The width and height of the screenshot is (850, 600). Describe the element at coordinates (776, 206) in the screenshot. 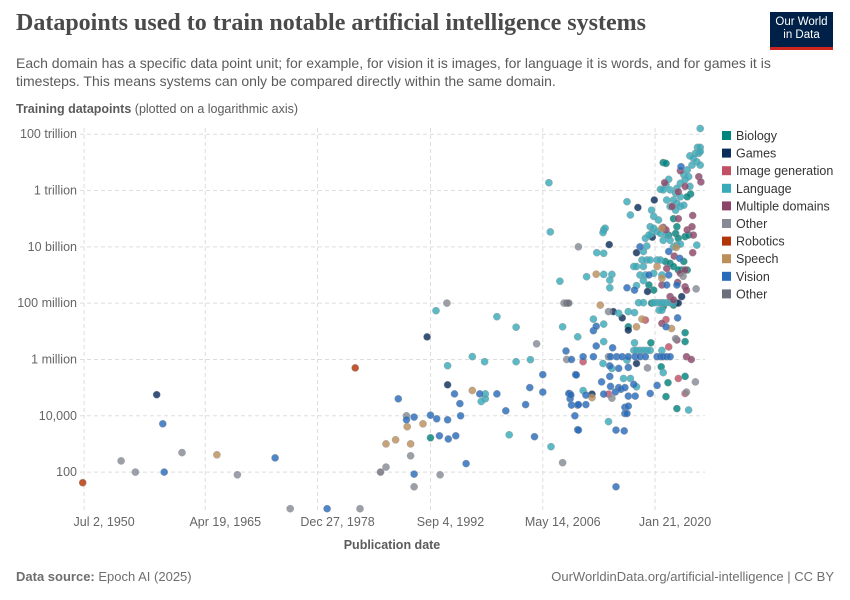

I see `legend-item-multiple-domains: Multiple domains` at that location.